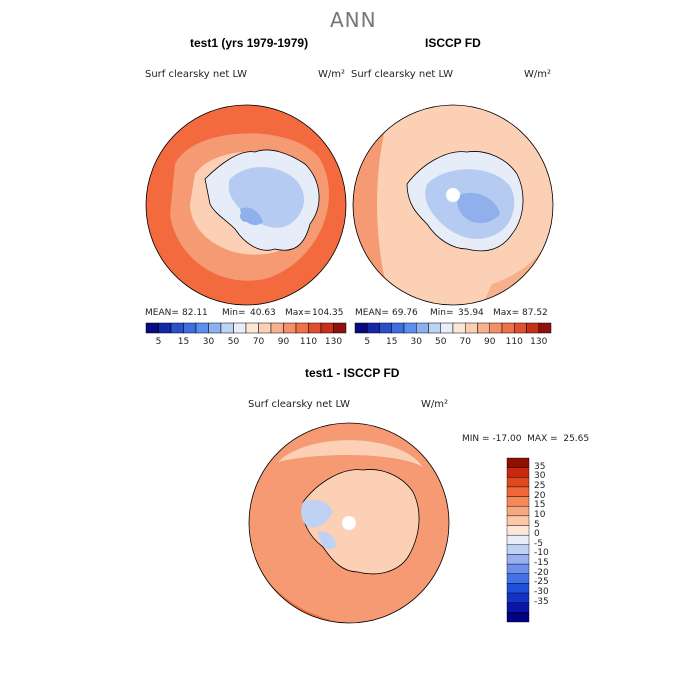 The height and width of the screenshot is (700, 700). I want to click on panel1-title: test1 (yrs 1979-1979), so click(249, 43).